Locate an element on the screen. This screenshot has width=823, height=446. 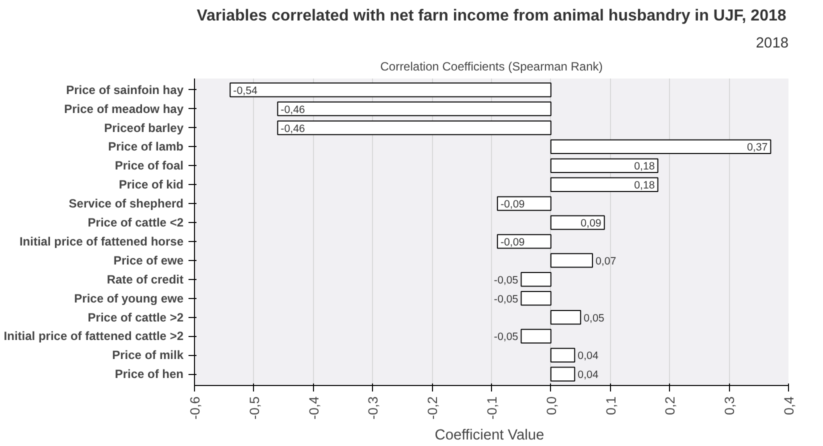
y-tick-label: Price of lamb is located at coordinates (146, 147).